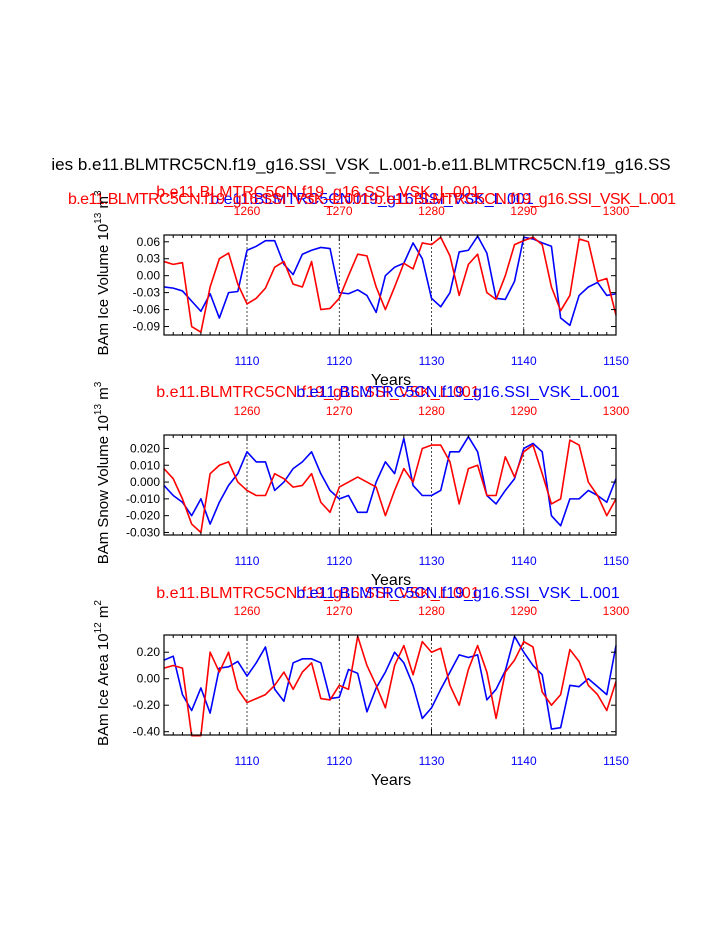 This screenshot has height=935, width=723. Describe the element at coordinates (143, 499) in the screenshot. I see `ytick-label: -0.010` at that location.